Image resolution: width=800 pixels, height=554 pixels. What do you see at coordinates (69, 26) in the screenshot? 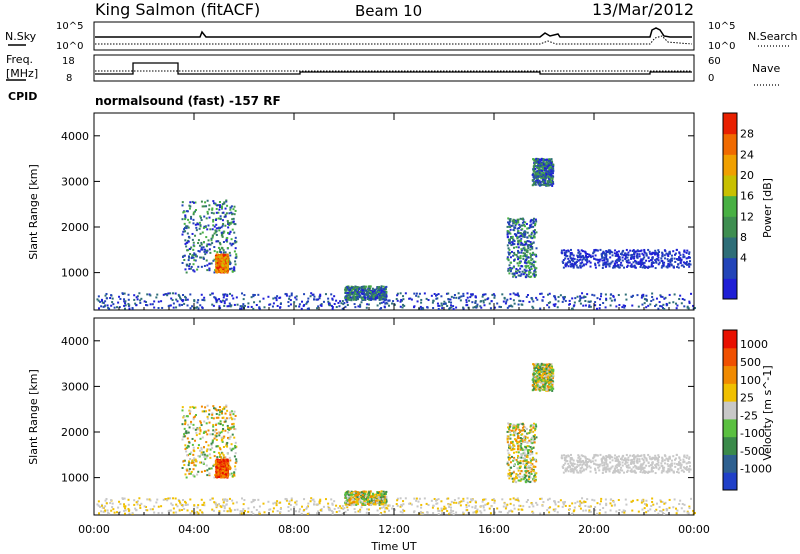
I see `nsky-tick-top: 10^5` at bounding box center [69, 26].